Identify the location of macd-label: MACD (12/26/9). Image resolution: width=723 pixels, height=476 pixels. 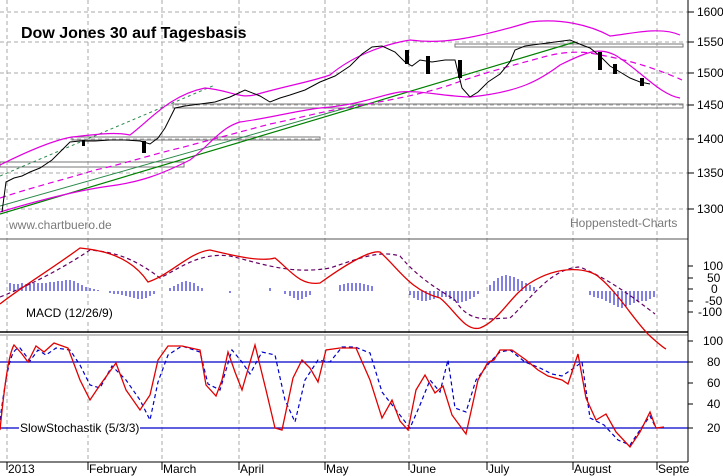
(69, 313).